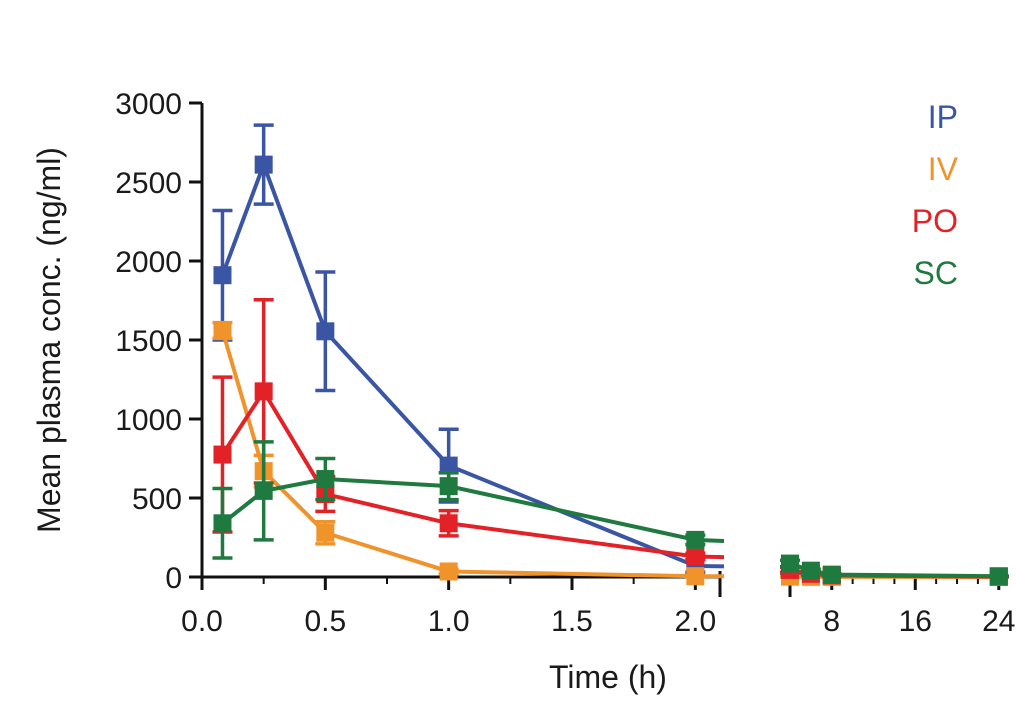  What do you see at coordinates (831, 621) in the screenshot?
I see `x-tick-label: 8` at bounding box center [831, 621].